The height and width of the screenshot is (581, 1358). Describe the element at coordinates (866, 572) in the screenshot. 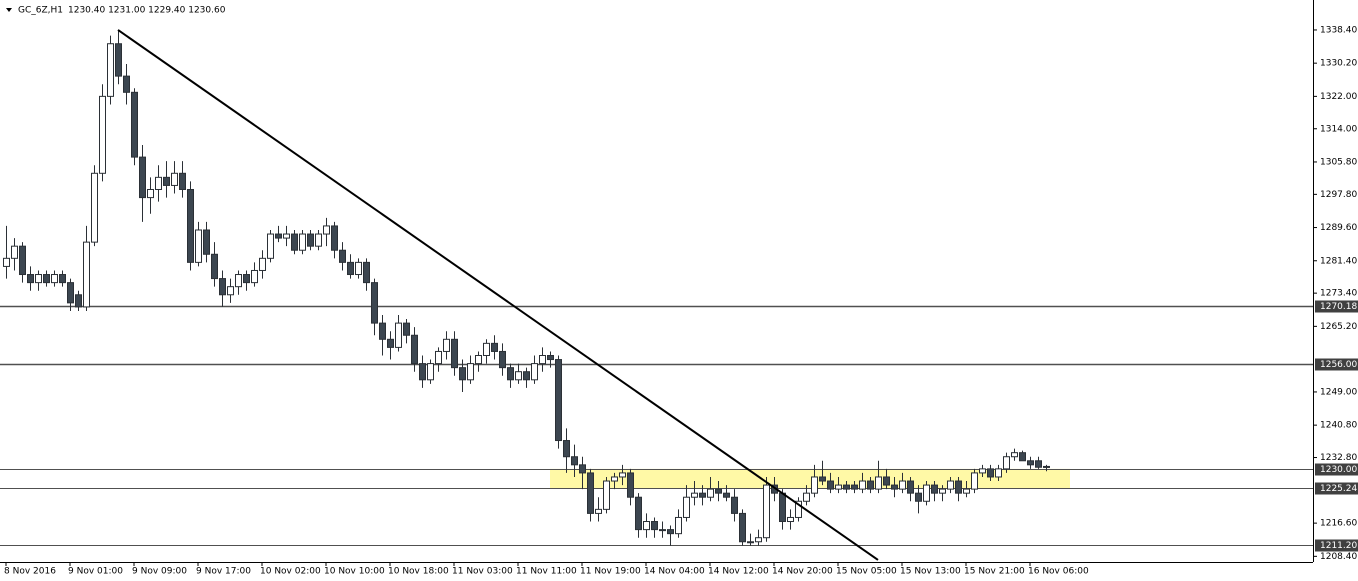

I see `x-tick-label: 15 Nov 05:00` at that location.